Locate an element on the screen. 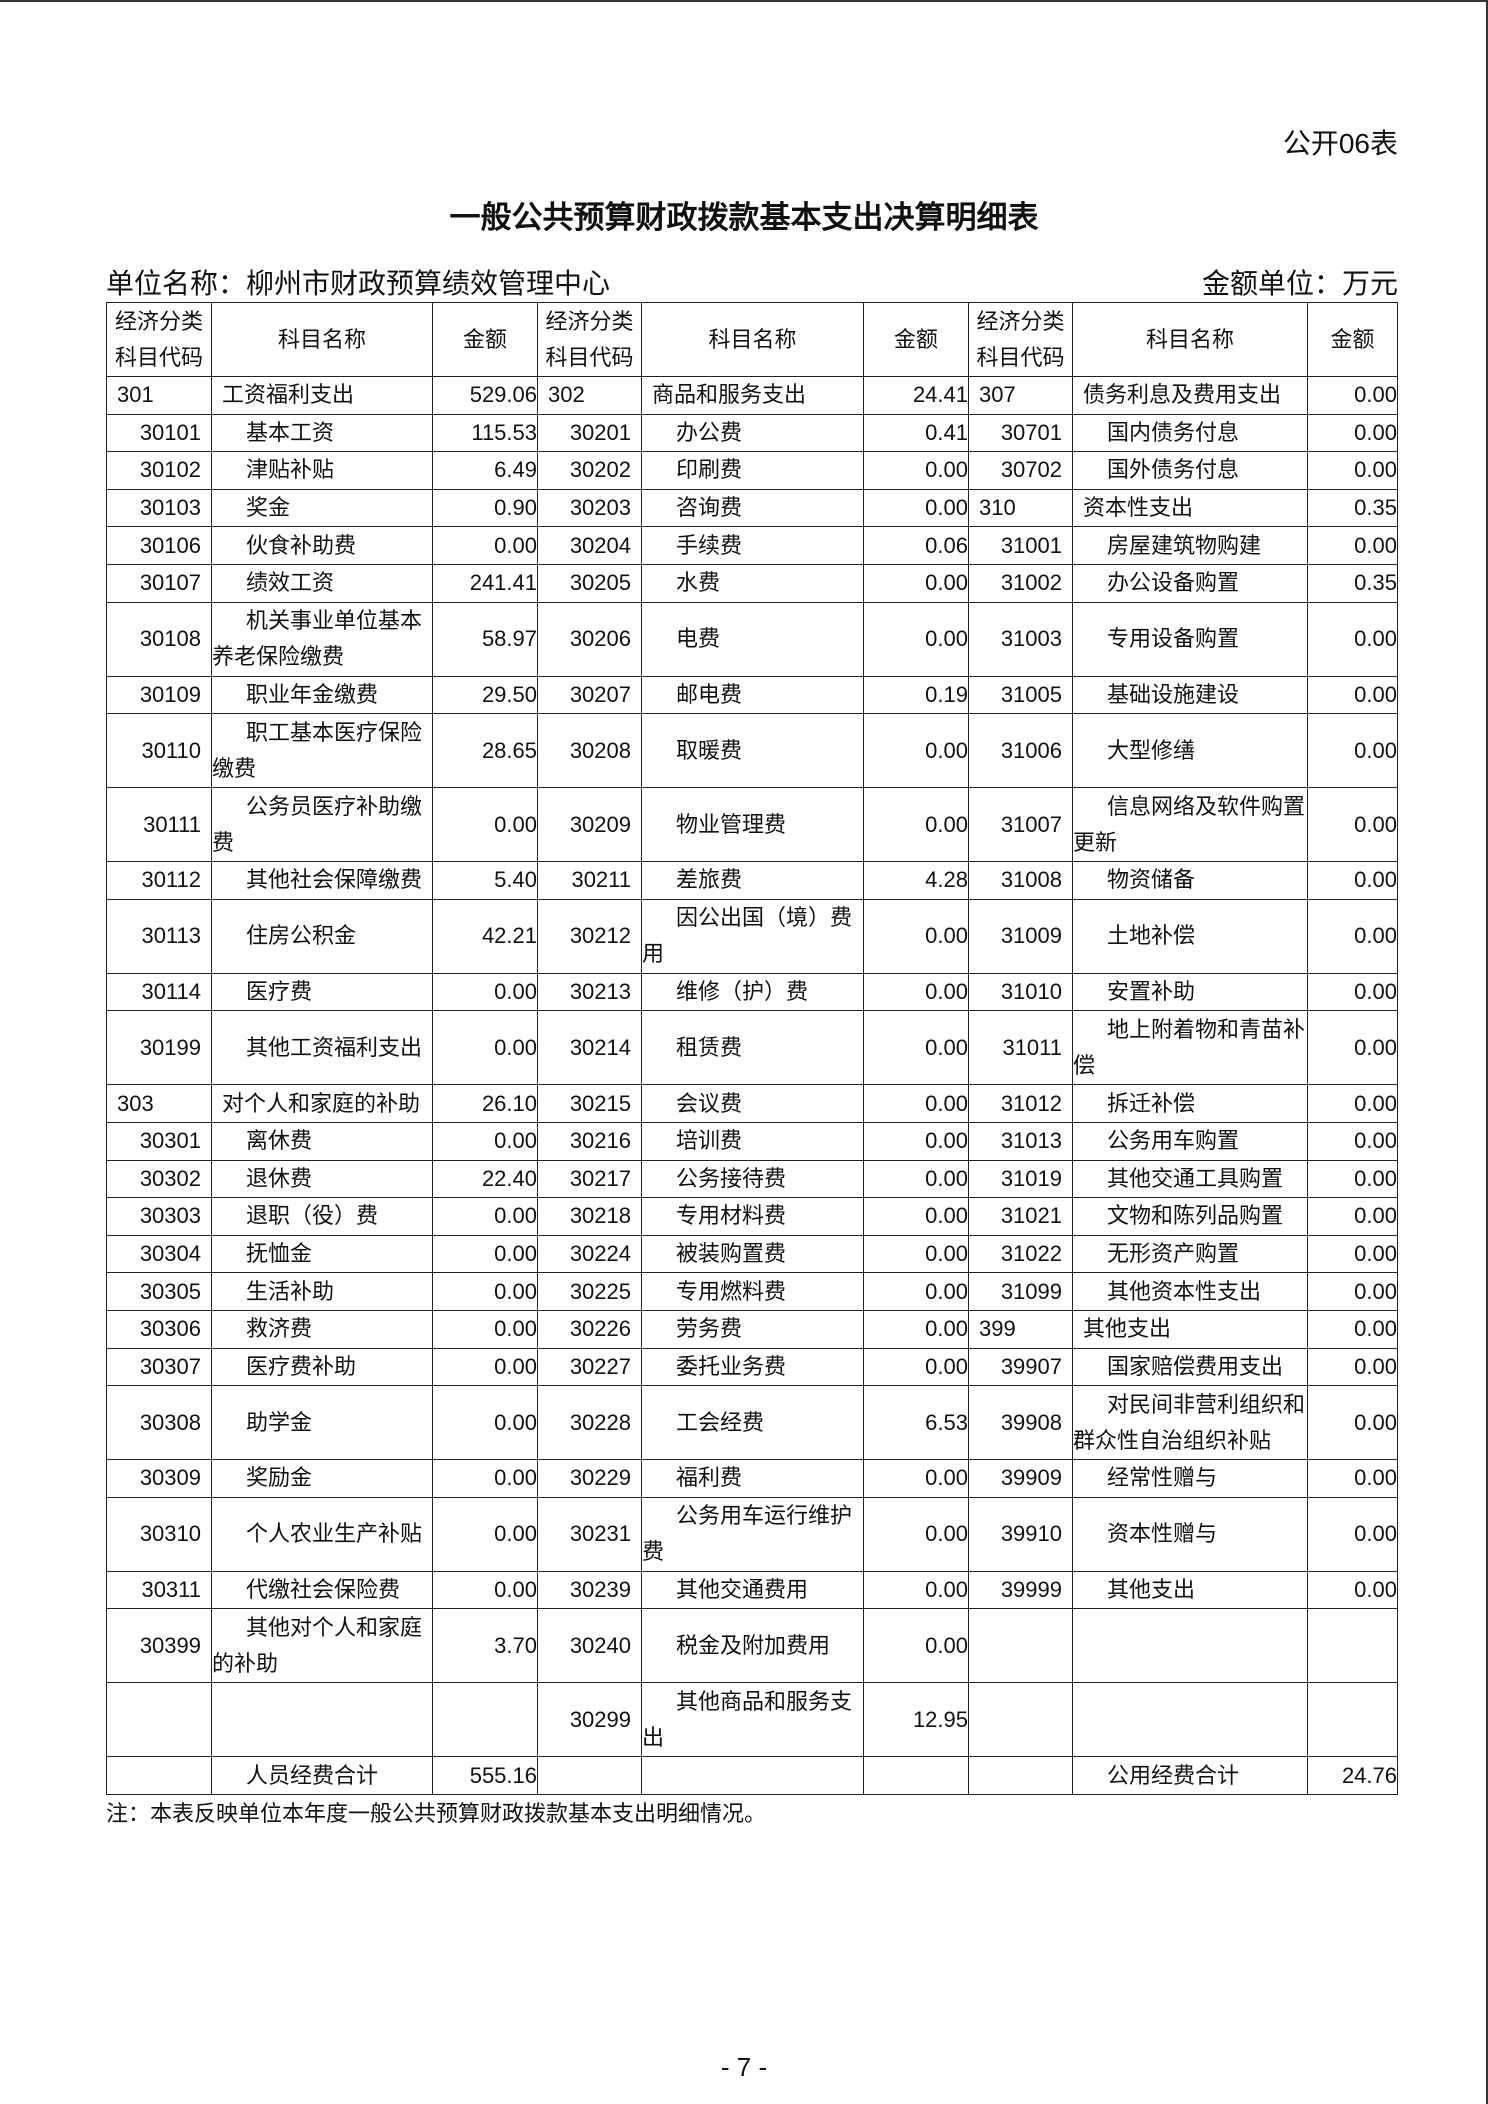 This screenshot has height=2104, width=1488. cell-code: 30205 is located at coordinates (589, 583).